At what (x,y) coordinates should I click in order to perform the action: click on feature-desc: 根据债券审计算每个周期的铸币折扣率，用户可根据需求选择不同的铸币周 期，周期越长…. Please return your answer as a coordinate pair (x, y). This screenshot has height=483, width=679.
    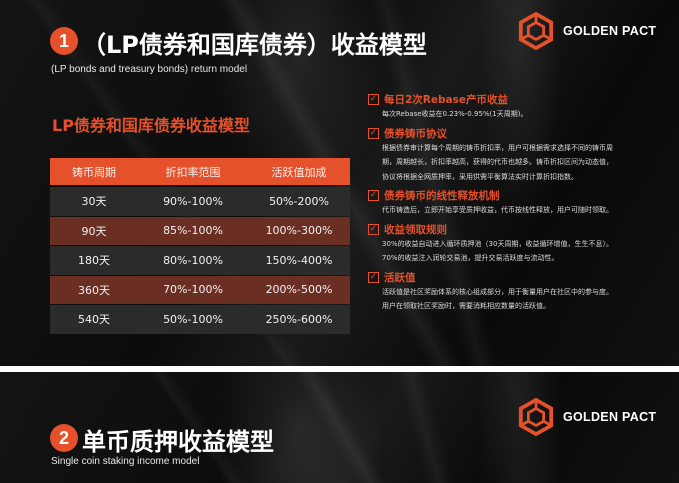
    Looking at the image, I should click on (518, 163).